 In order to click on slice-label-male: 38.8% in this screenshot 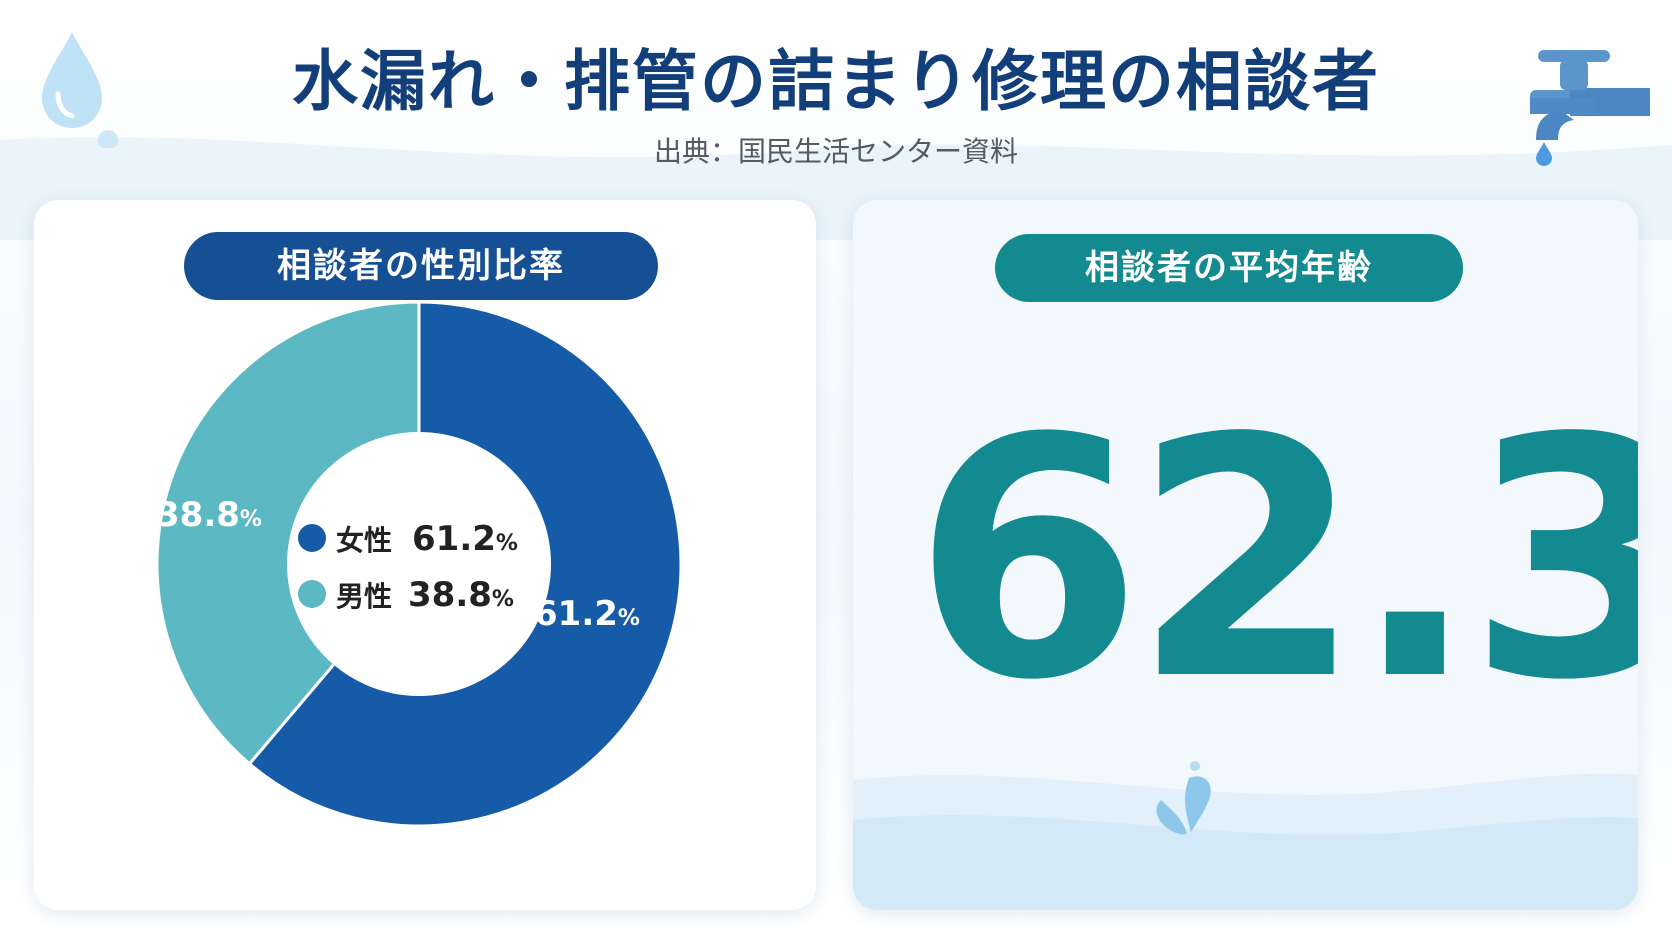, I will do `click(209, 515)`.